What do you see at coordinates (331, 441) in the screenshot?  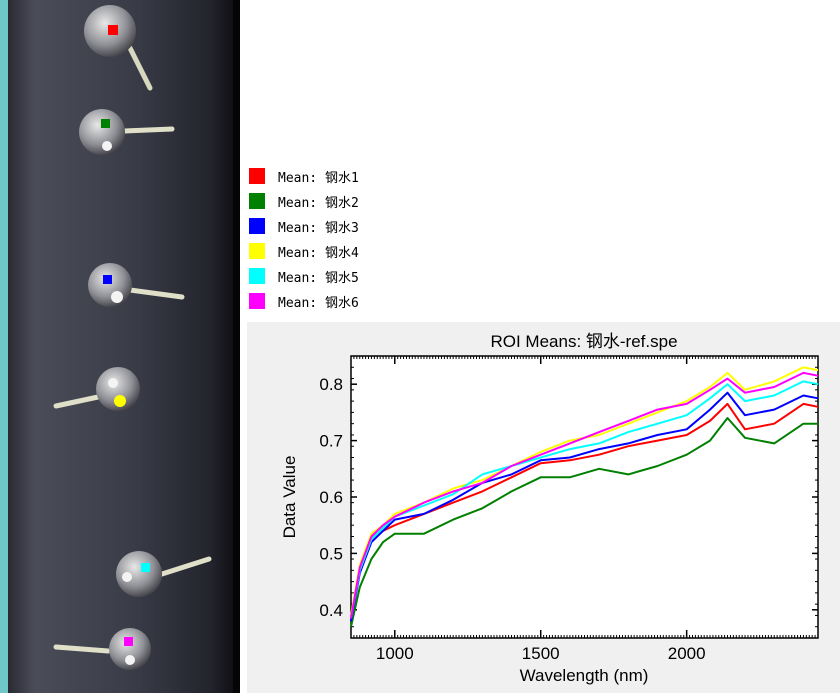 I see `y-tick-label: 0.7` at bounding box center [331, 441].